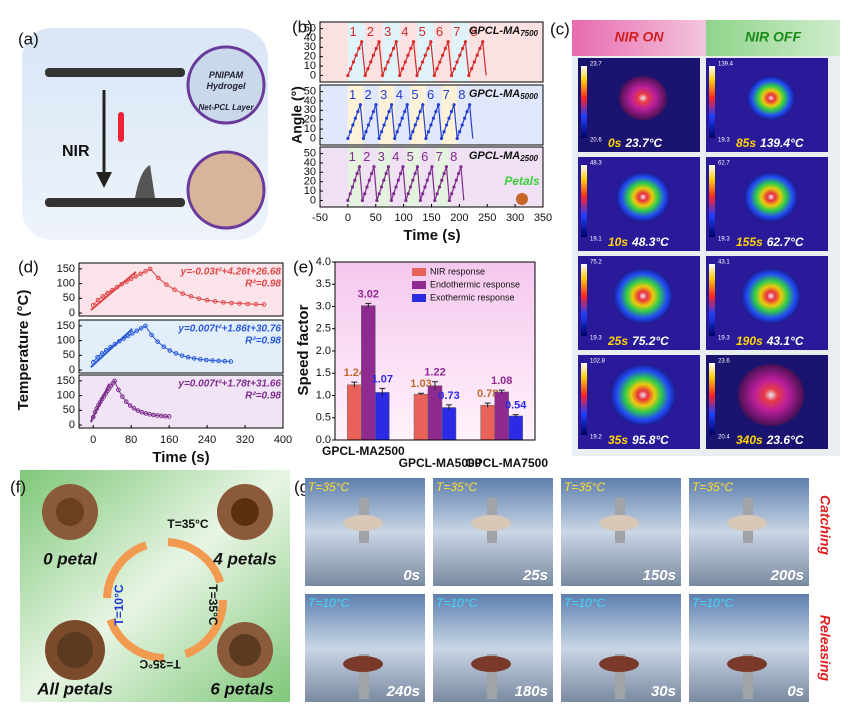  I want to click on x-tick-label: 0, so click(348, 218).